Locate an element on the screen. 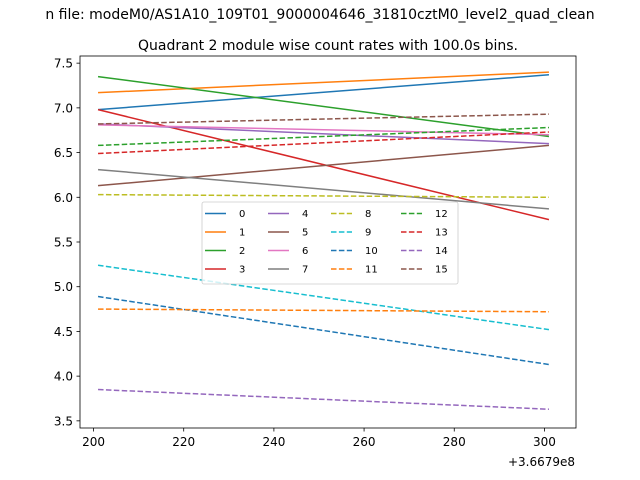 This screenshot has height=480, width=640. y-tick-label: 3.5 is located at coordinates (63, 421).